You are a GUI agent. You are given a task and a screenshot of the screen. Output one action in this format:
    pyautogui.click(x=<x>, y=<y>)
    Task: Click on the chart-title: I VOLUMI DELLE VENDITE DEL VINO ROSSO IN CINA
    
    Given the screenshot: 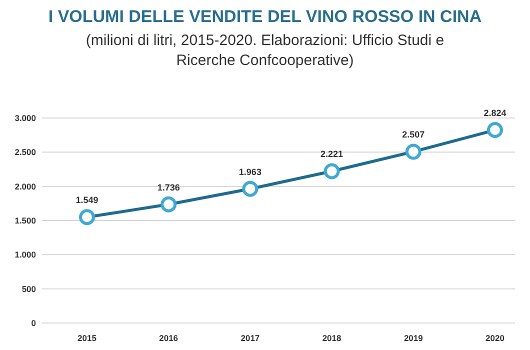 What is the action you would take?
    pyautogui.click(x=265, y=16)
    